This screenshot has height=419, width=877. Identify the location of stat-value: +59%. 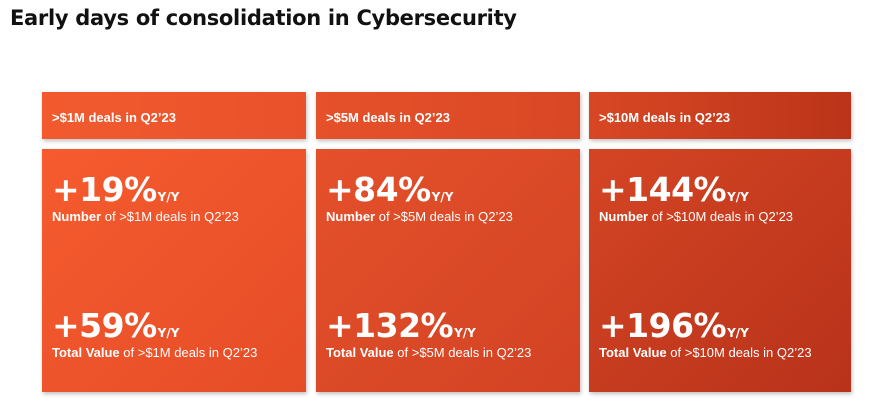
(104, 325).